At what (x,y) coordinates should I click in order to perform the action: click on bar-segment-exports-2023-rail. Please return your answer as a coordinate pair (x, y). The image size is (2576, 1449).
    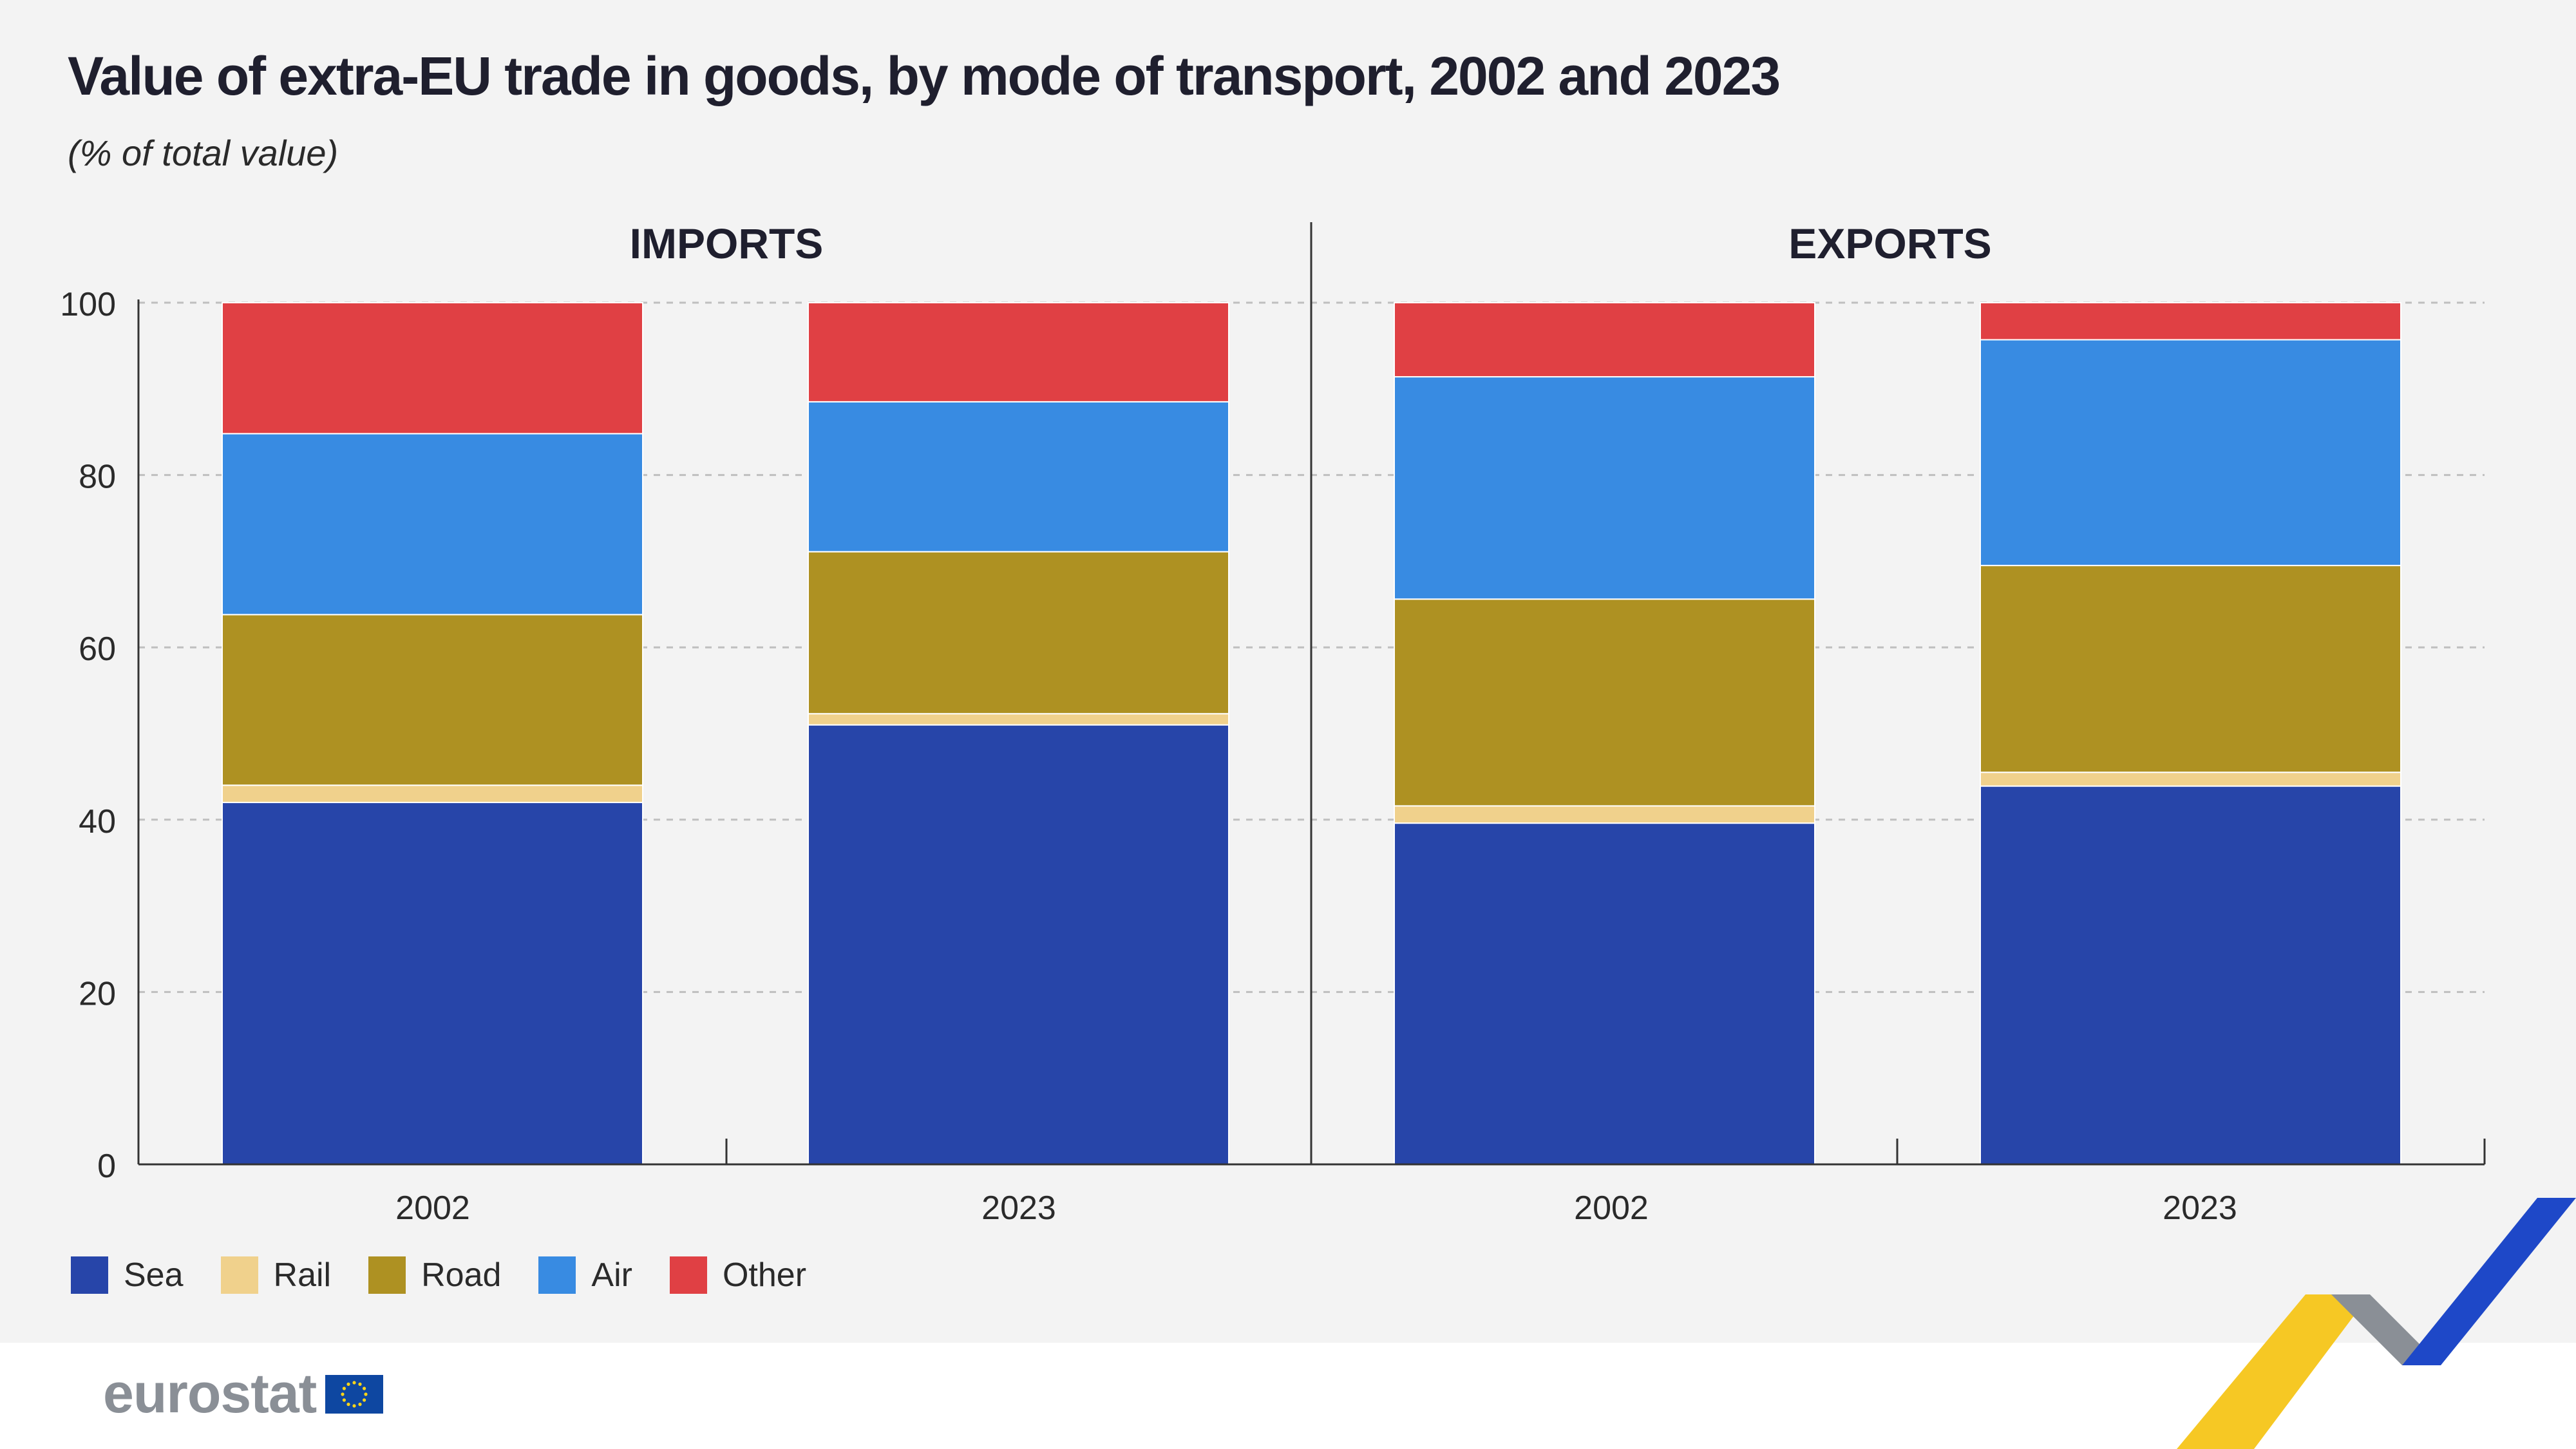
    Looking at the image, I should click on (2190, 780).